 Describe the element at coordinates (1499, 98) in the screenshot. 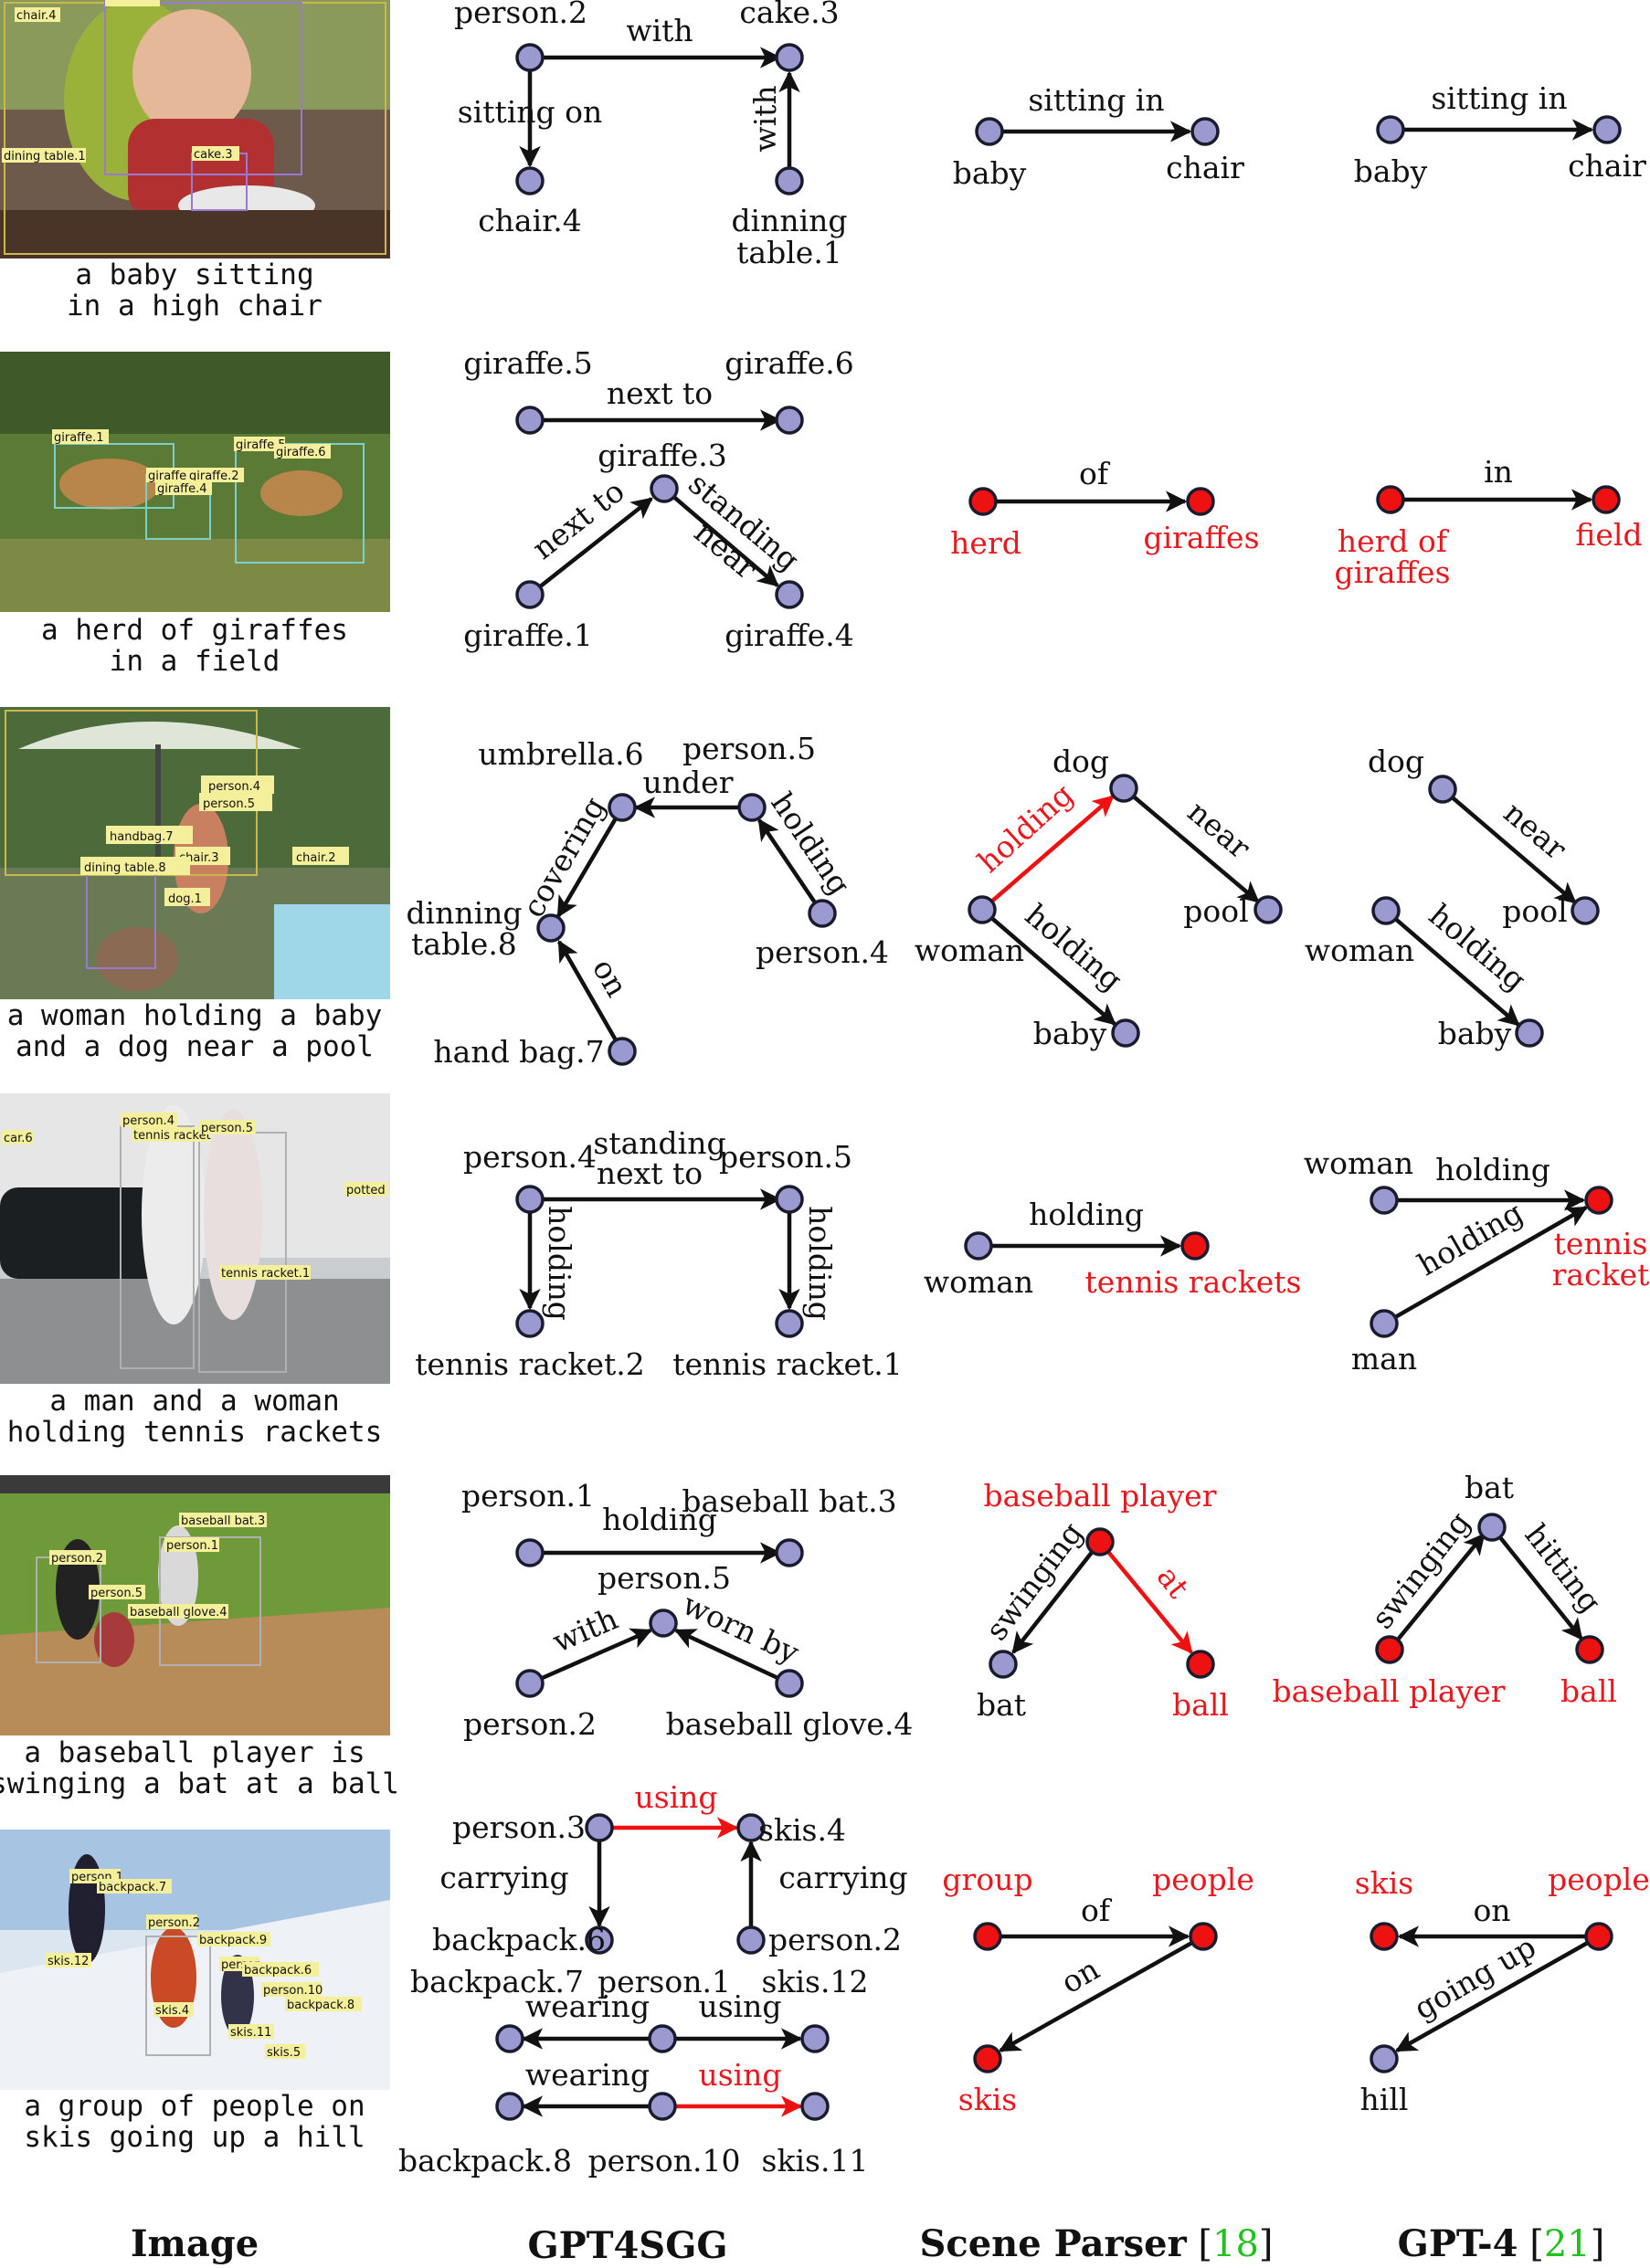

I see `edge-label: sitting in` at that location.